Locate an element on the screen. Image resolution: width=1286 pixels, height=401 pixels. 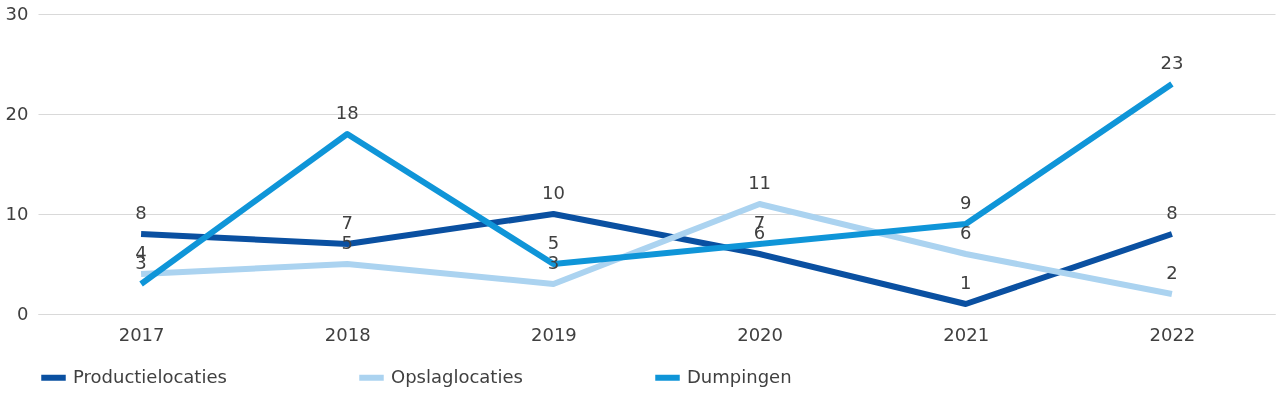
x-tick-label: 2017 is located at coordinates (141, 334).